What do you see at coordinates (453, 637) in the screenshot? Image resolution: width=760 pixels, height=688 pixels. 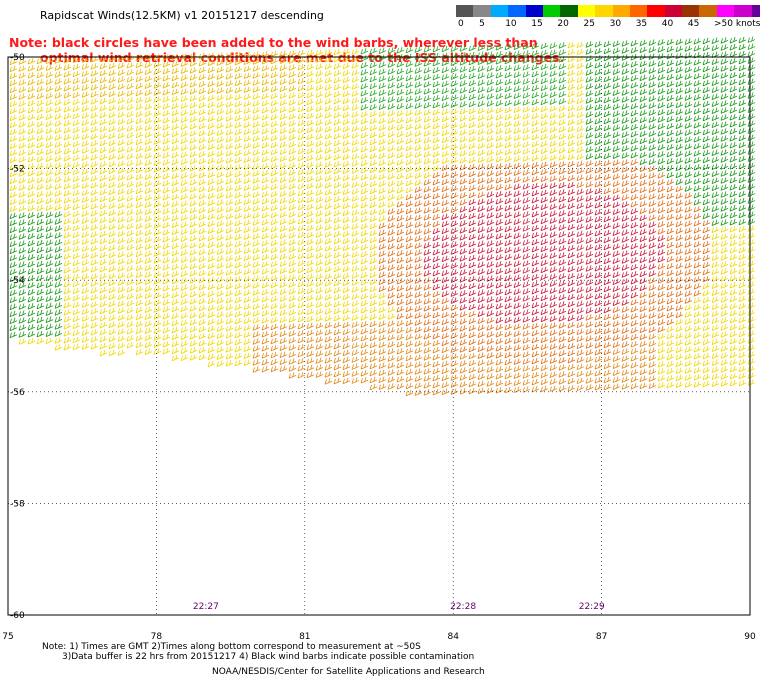 I see `longitude-tick-label: 84` at bounding box center [453, 637].